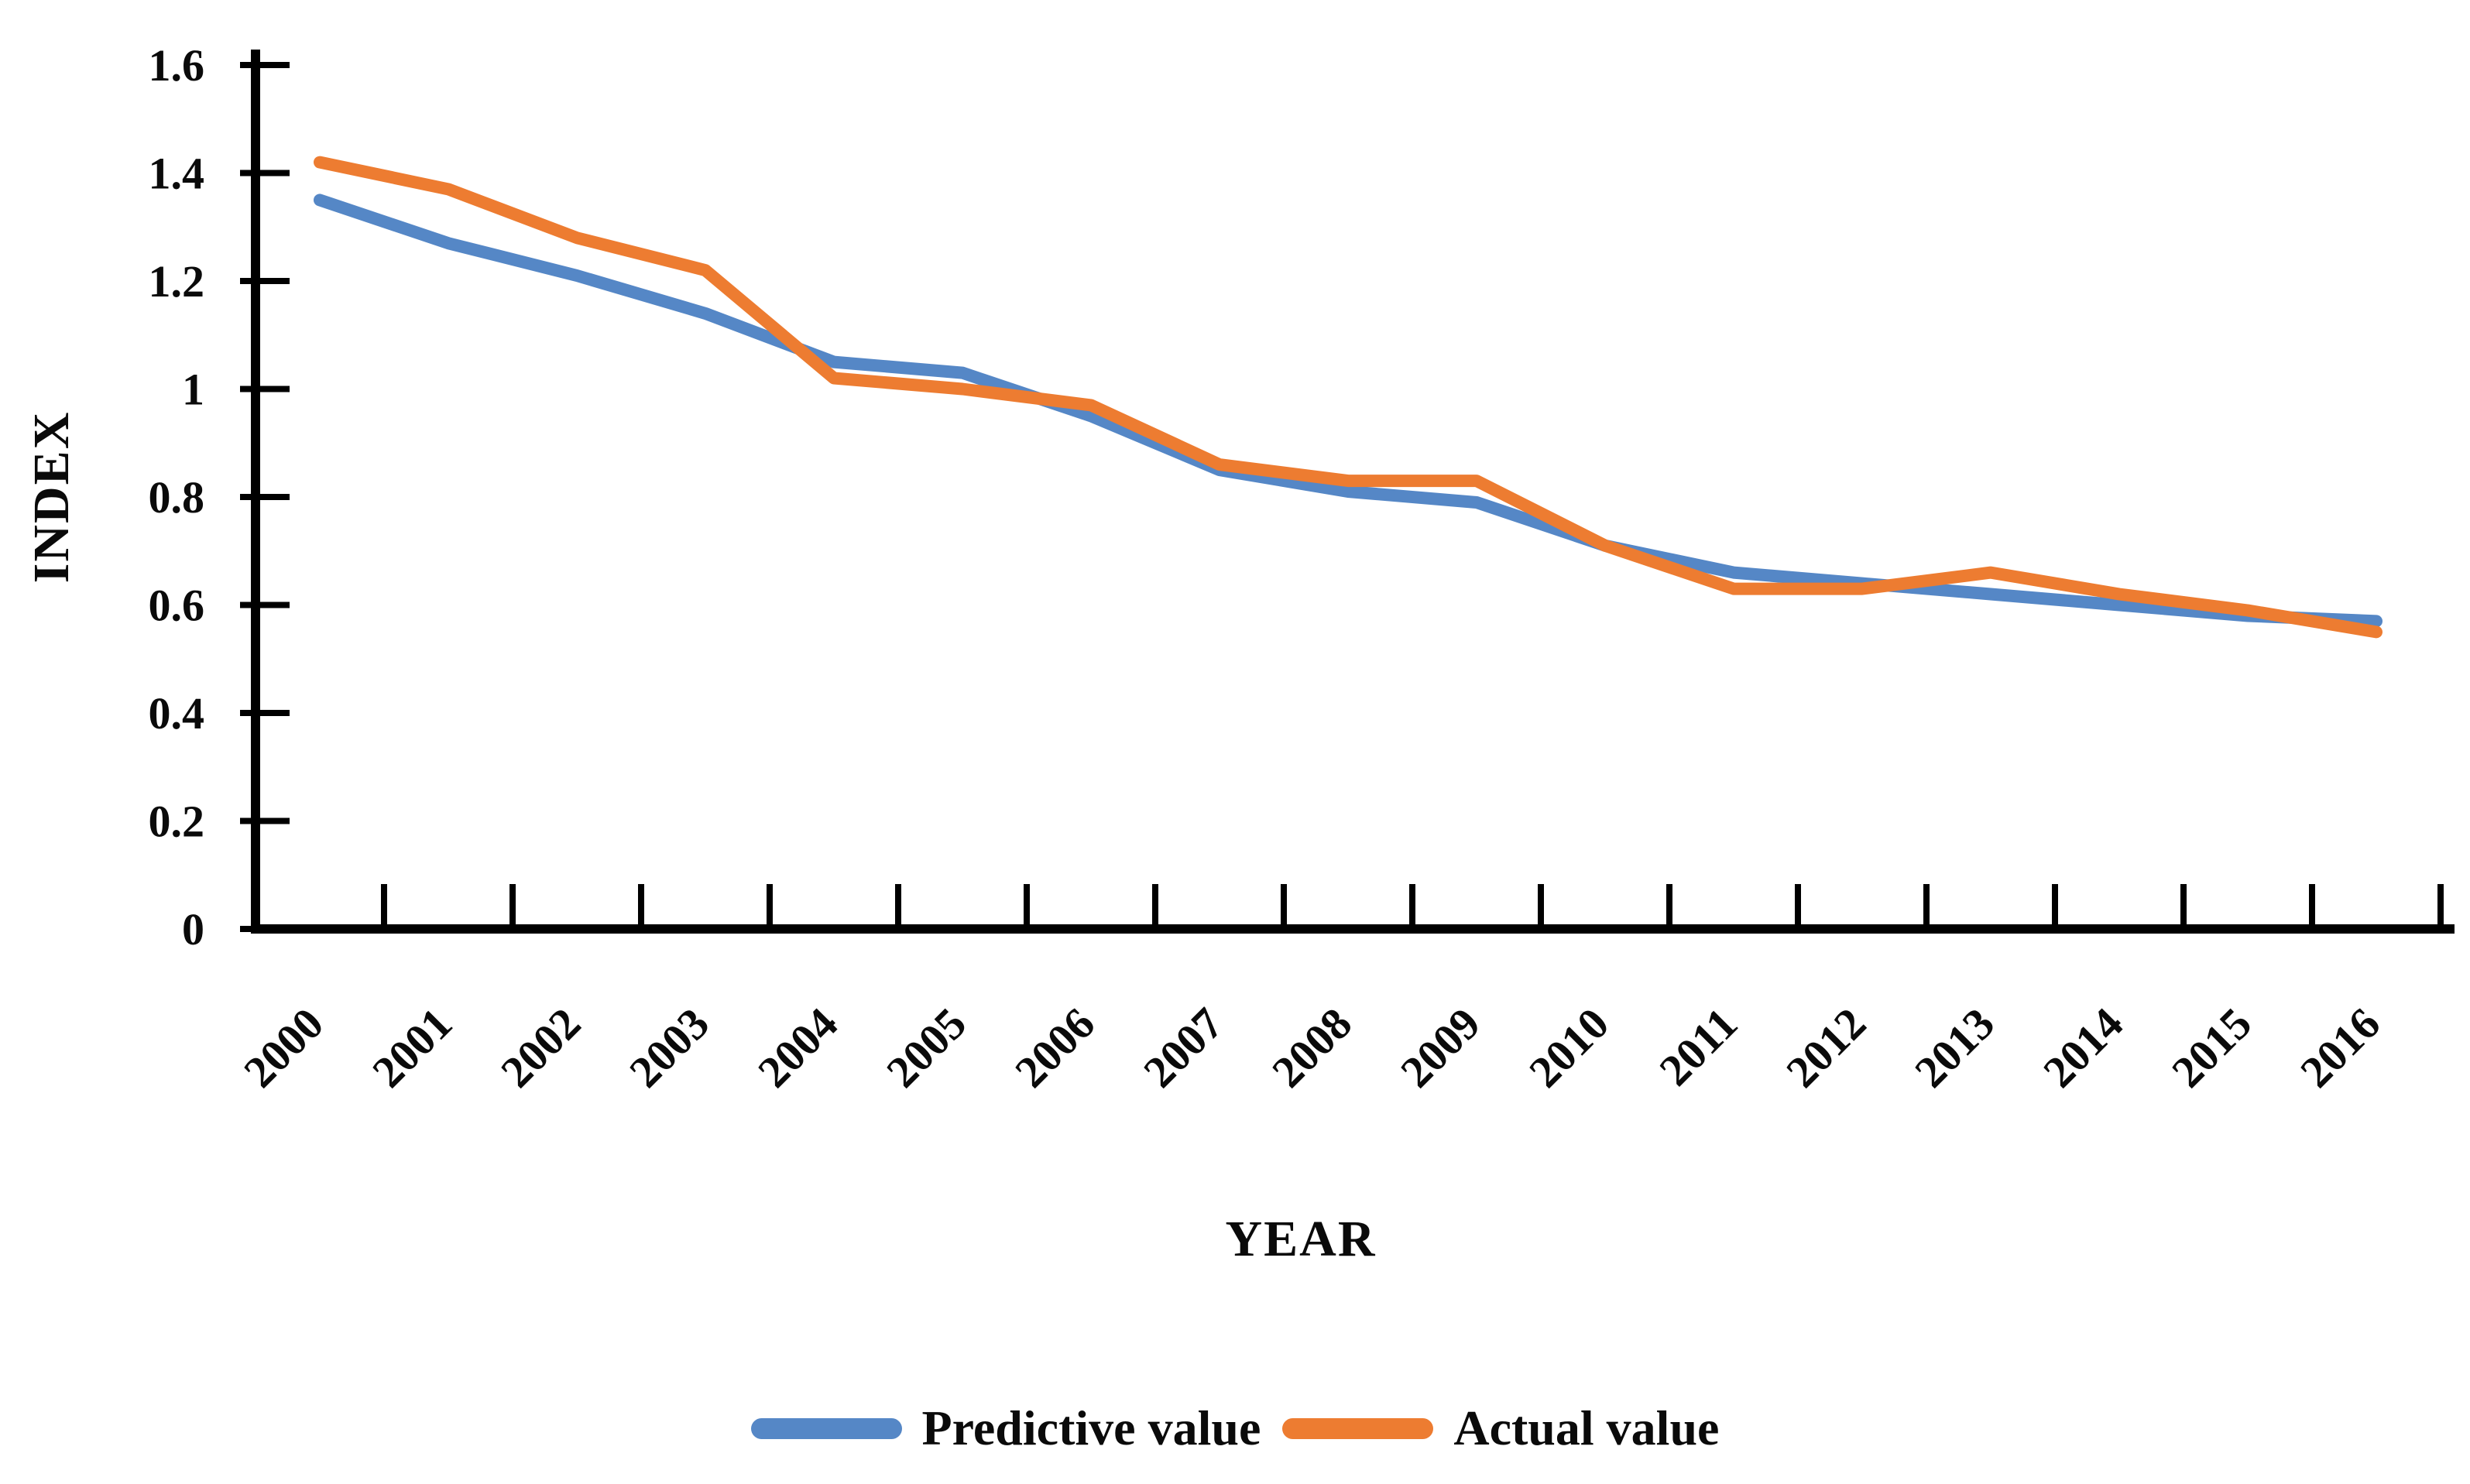  Describe the element at coordinates (1441, 1047) in the screenshot. I see `x-tick-label: 2009` at that location.